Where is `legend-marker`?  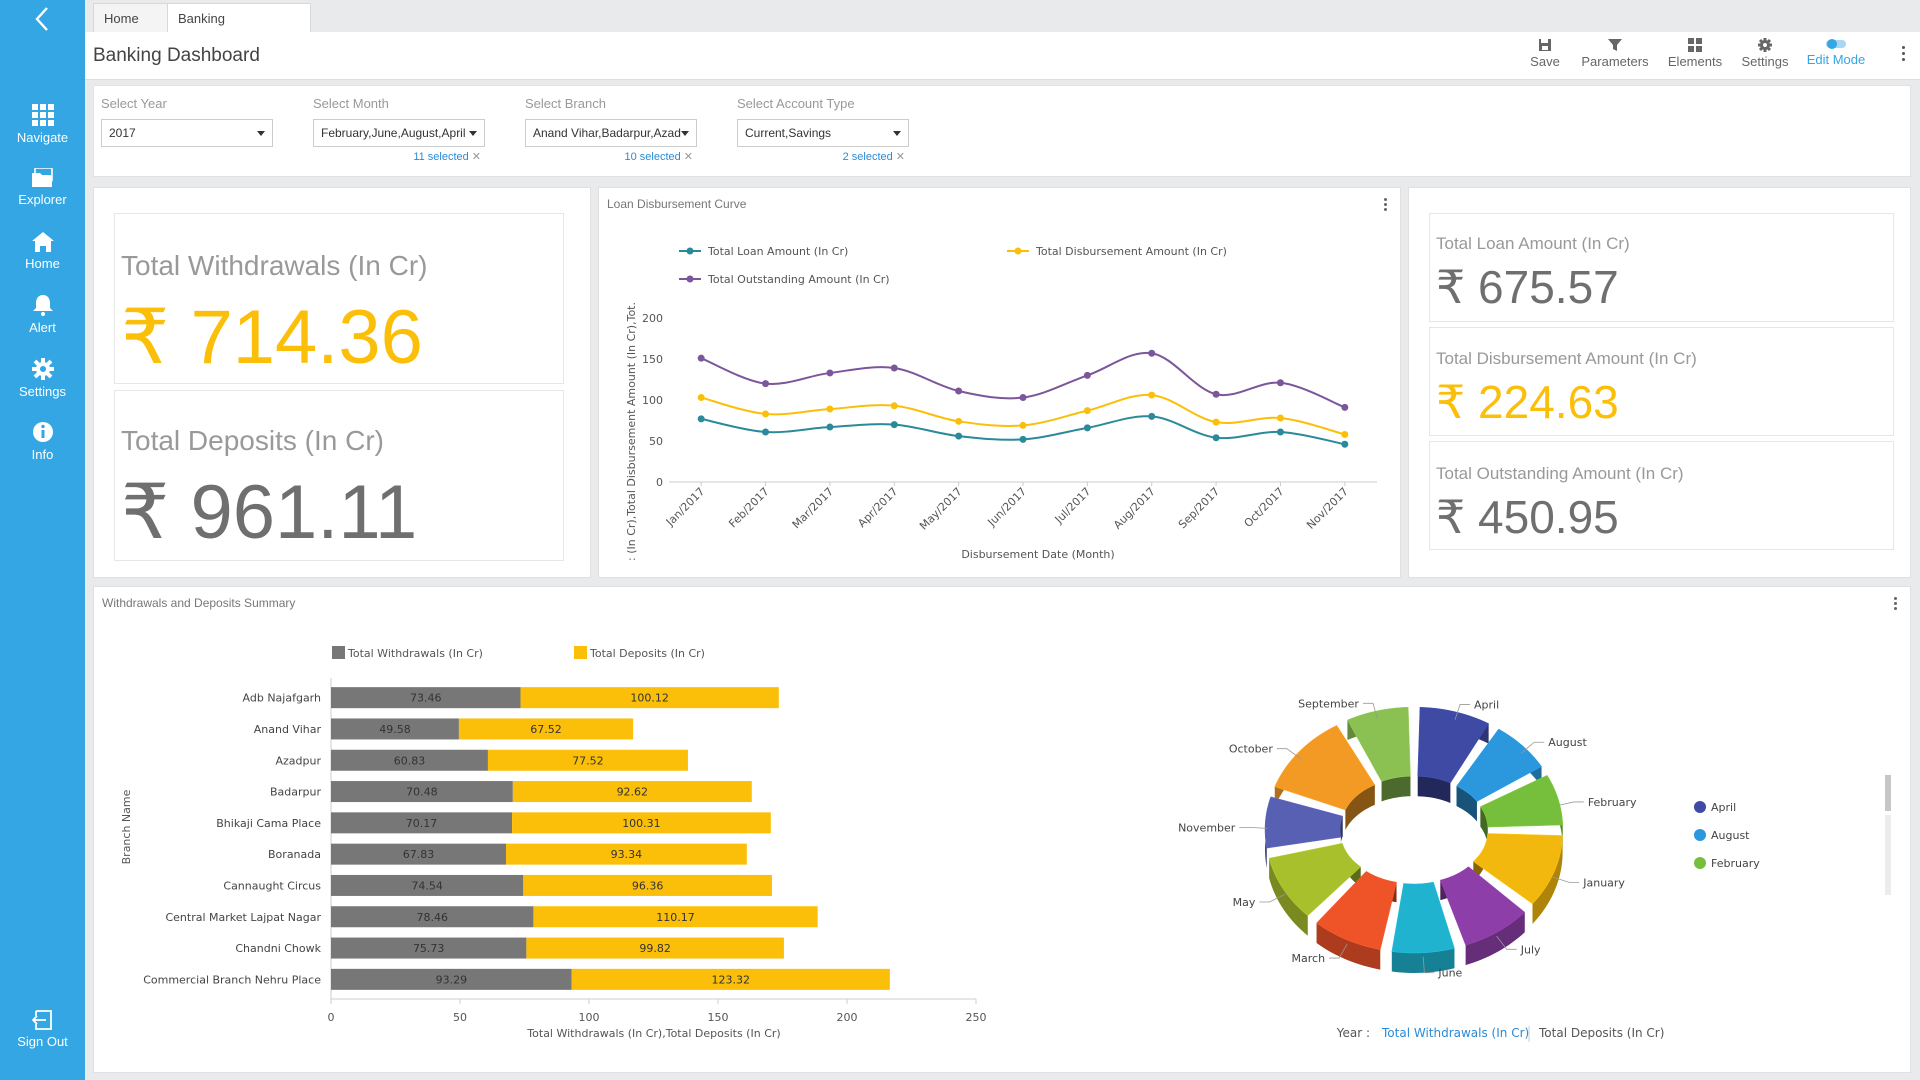 legend-marker is located at coordinates (1700, 807).